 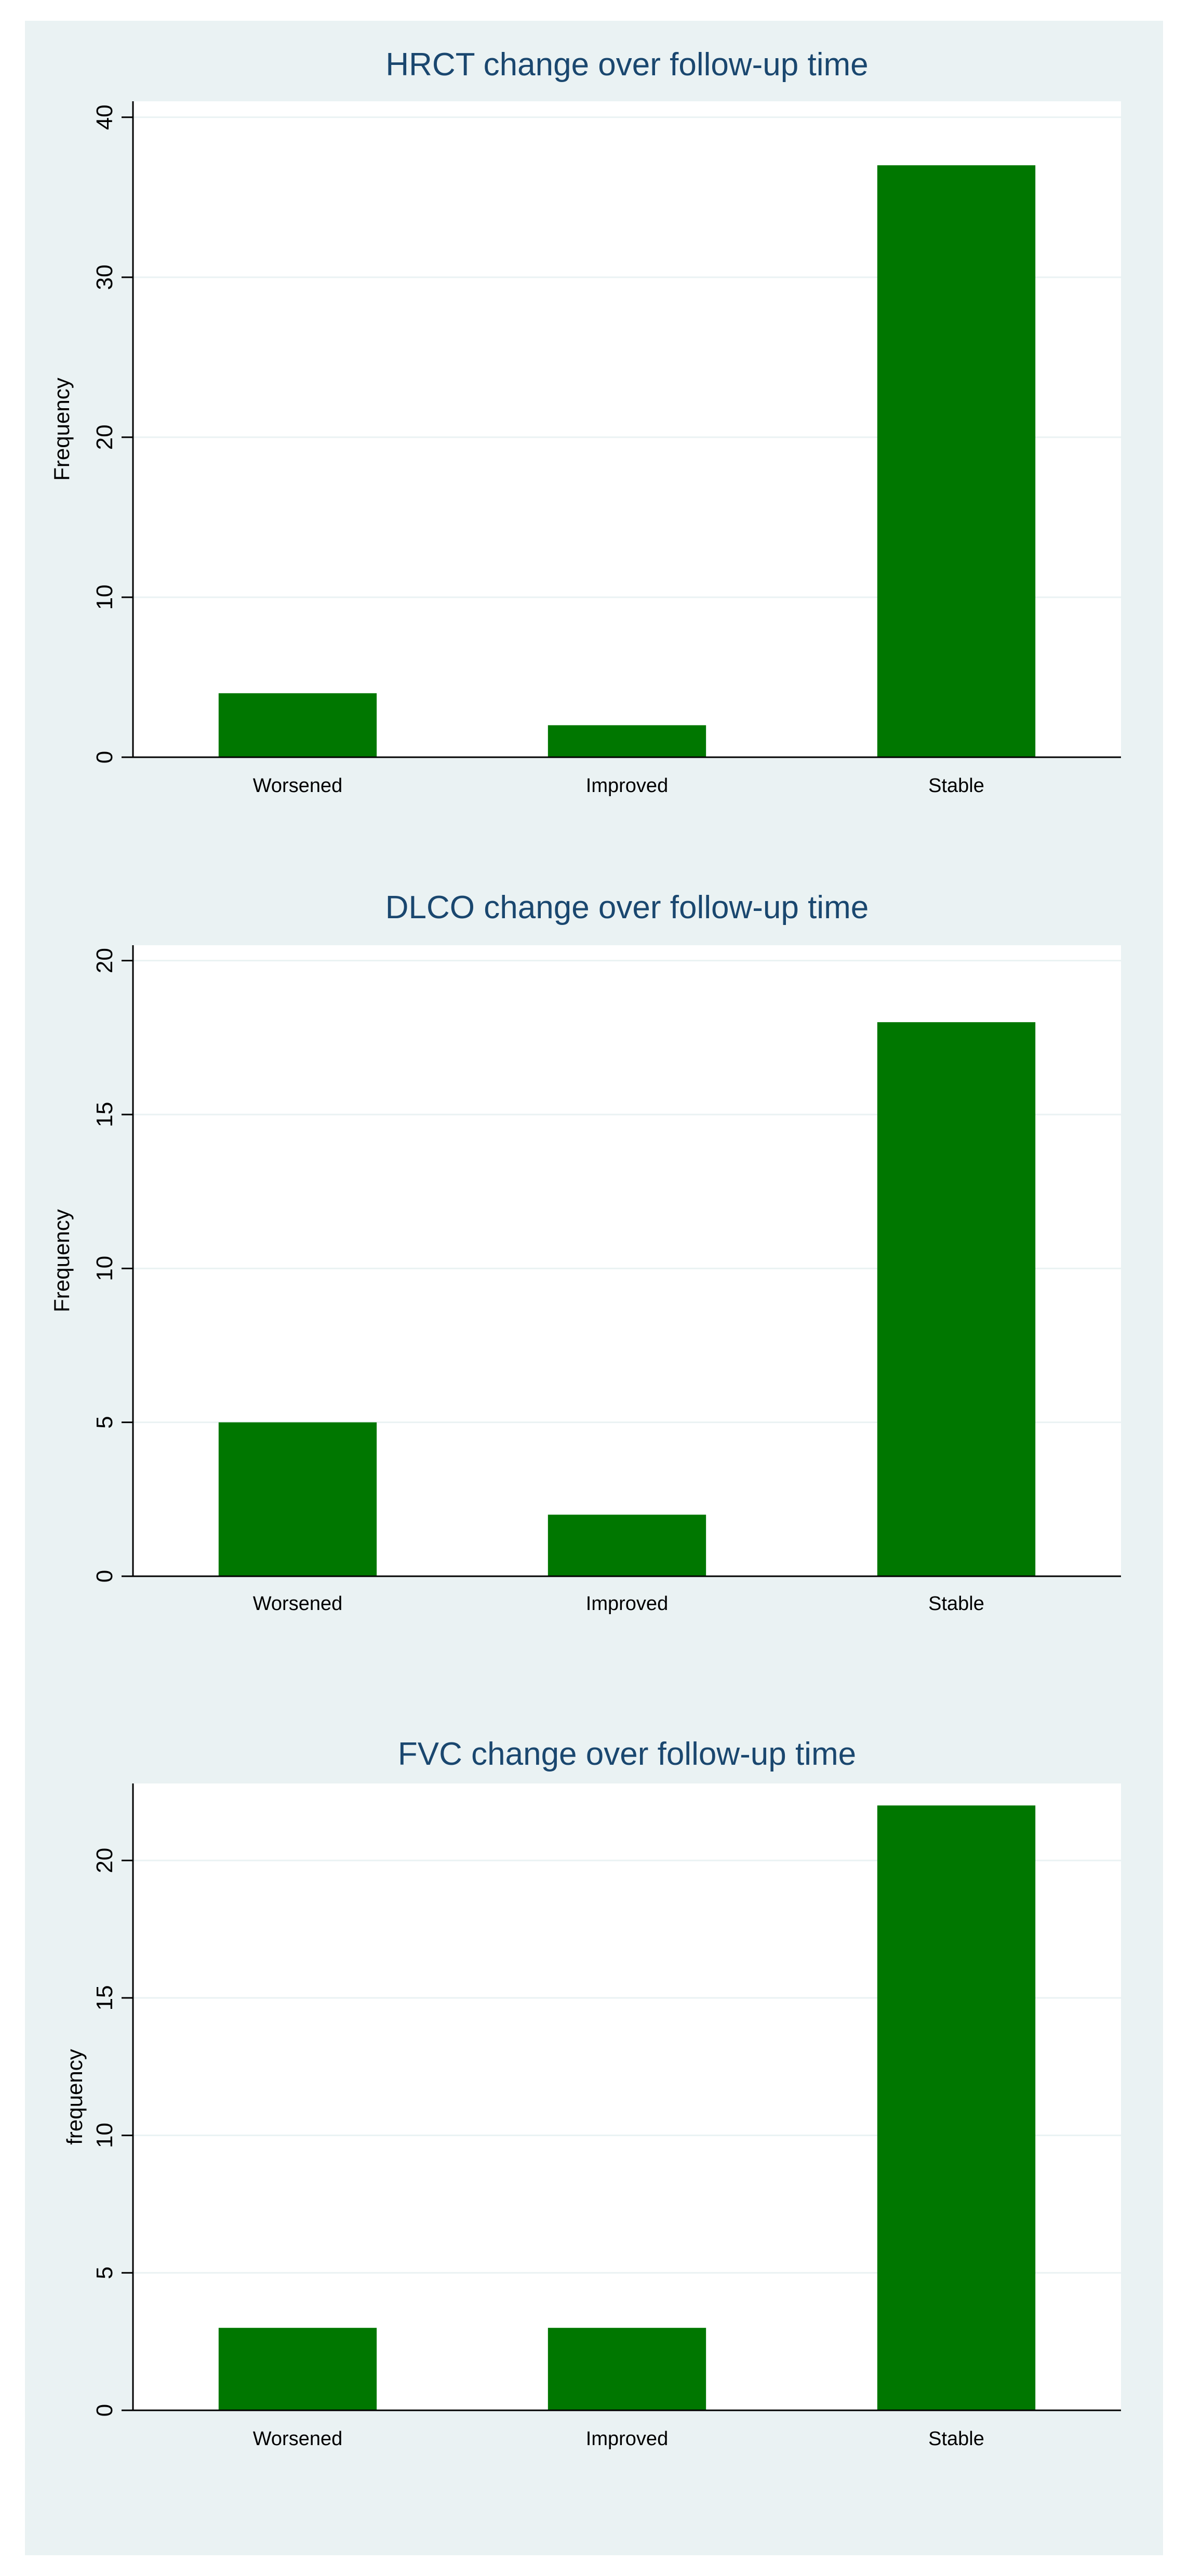 I want to click on chart-title: HRCT change over follow-up time, so click(x=626, y=65).